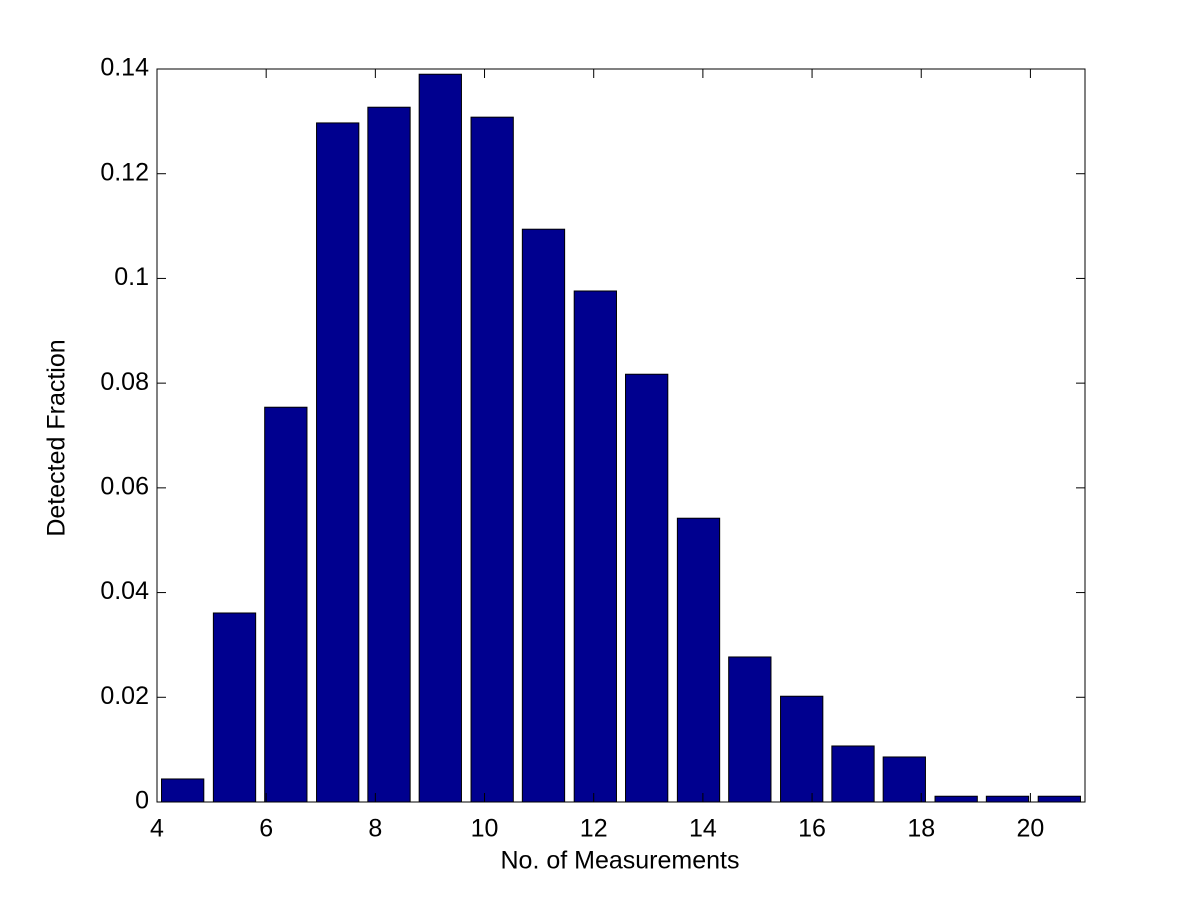  I want to click on x-tick-label: 14, so click(703, 829).